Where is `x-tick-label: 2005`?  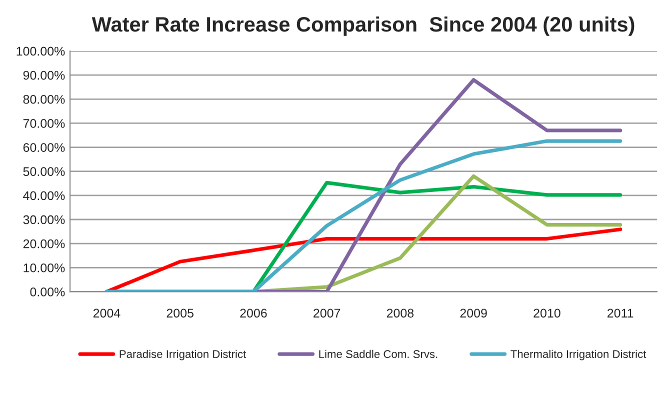 x-tick-label: 2005 is located at coordinates (180, 313).